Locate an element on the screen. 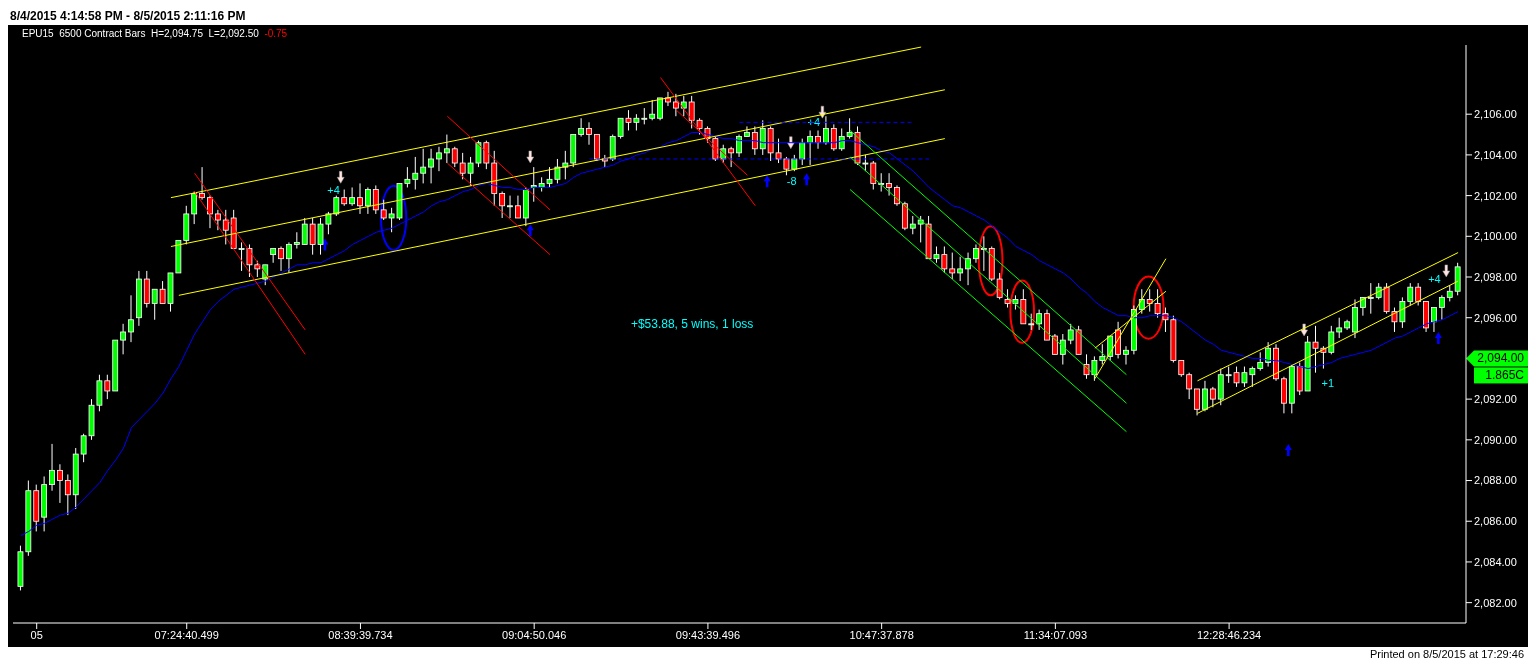 Image resolution: width=1536 pixels, height=670 pixels. y-tick-label: 2,092.00 is located at coordinates (1495, 399).